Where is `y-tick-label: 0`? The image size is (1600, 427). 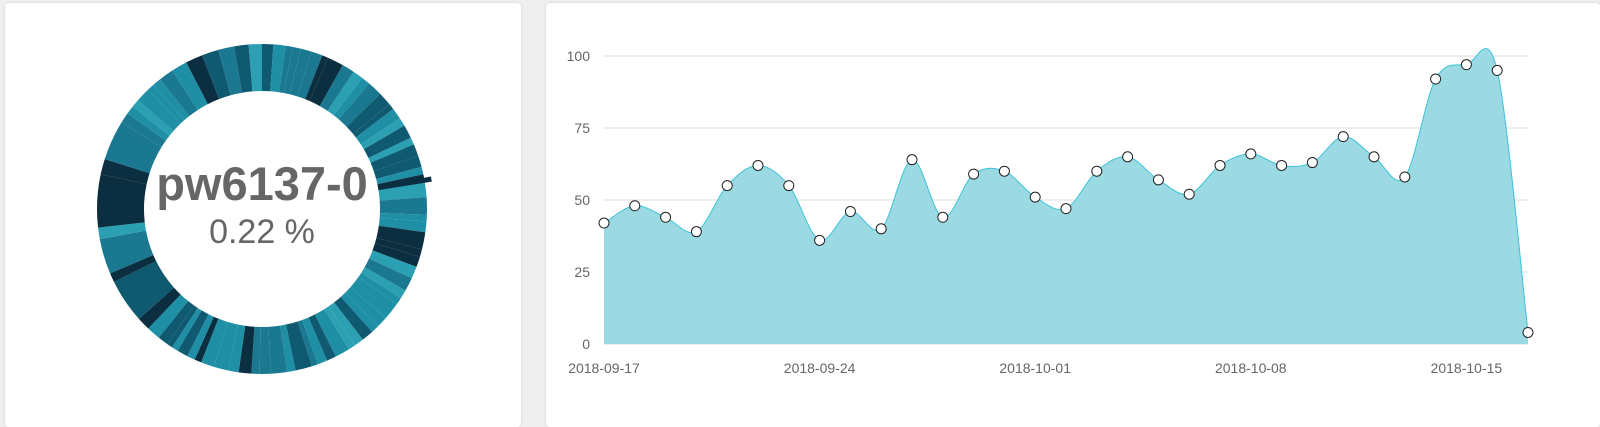
y-tick-label: 0 is located at coordinates (586, 344).